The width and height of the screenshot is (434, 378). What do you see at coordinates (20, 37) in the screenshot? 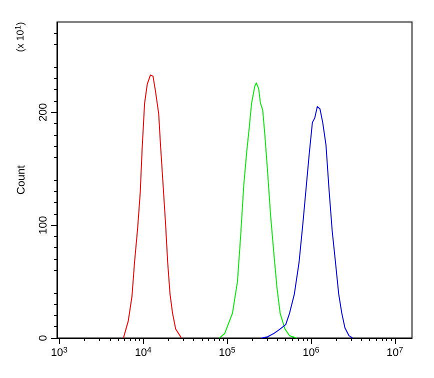
I see `text: (x 101)` at bounding box center [20, 37].